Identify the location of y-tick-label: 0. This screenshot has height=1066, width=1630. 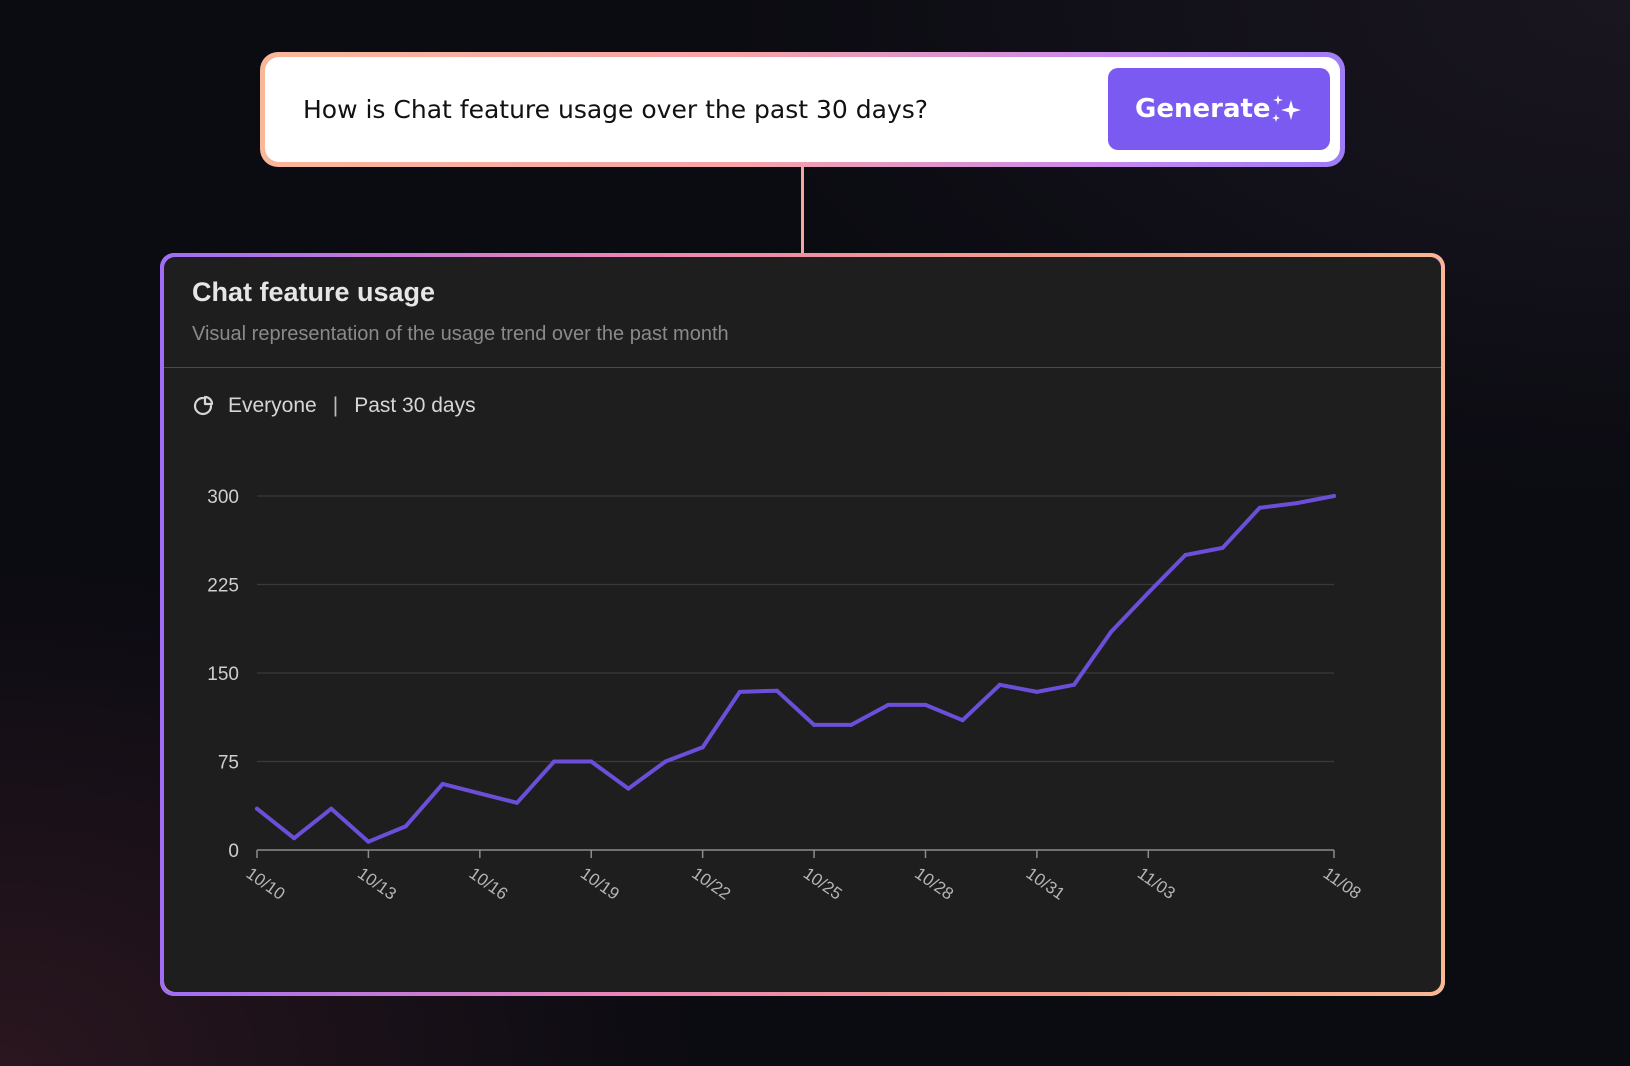
(233, 851).